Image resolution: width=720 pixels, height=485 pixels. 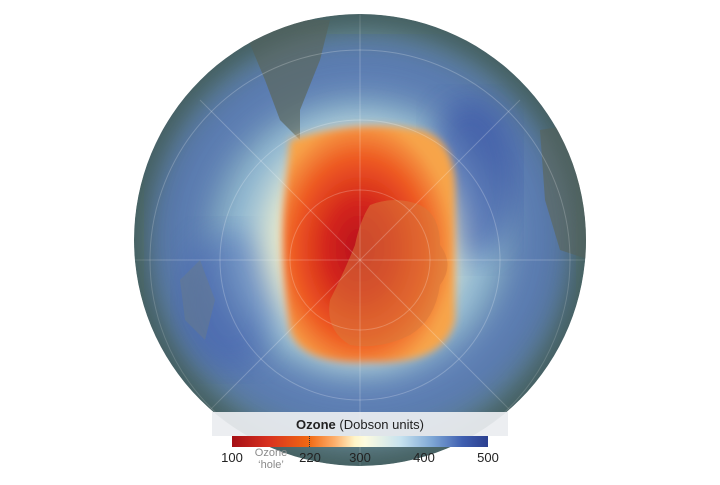 I want to click on hole-threshold-marker, so click(x=310, y=441).